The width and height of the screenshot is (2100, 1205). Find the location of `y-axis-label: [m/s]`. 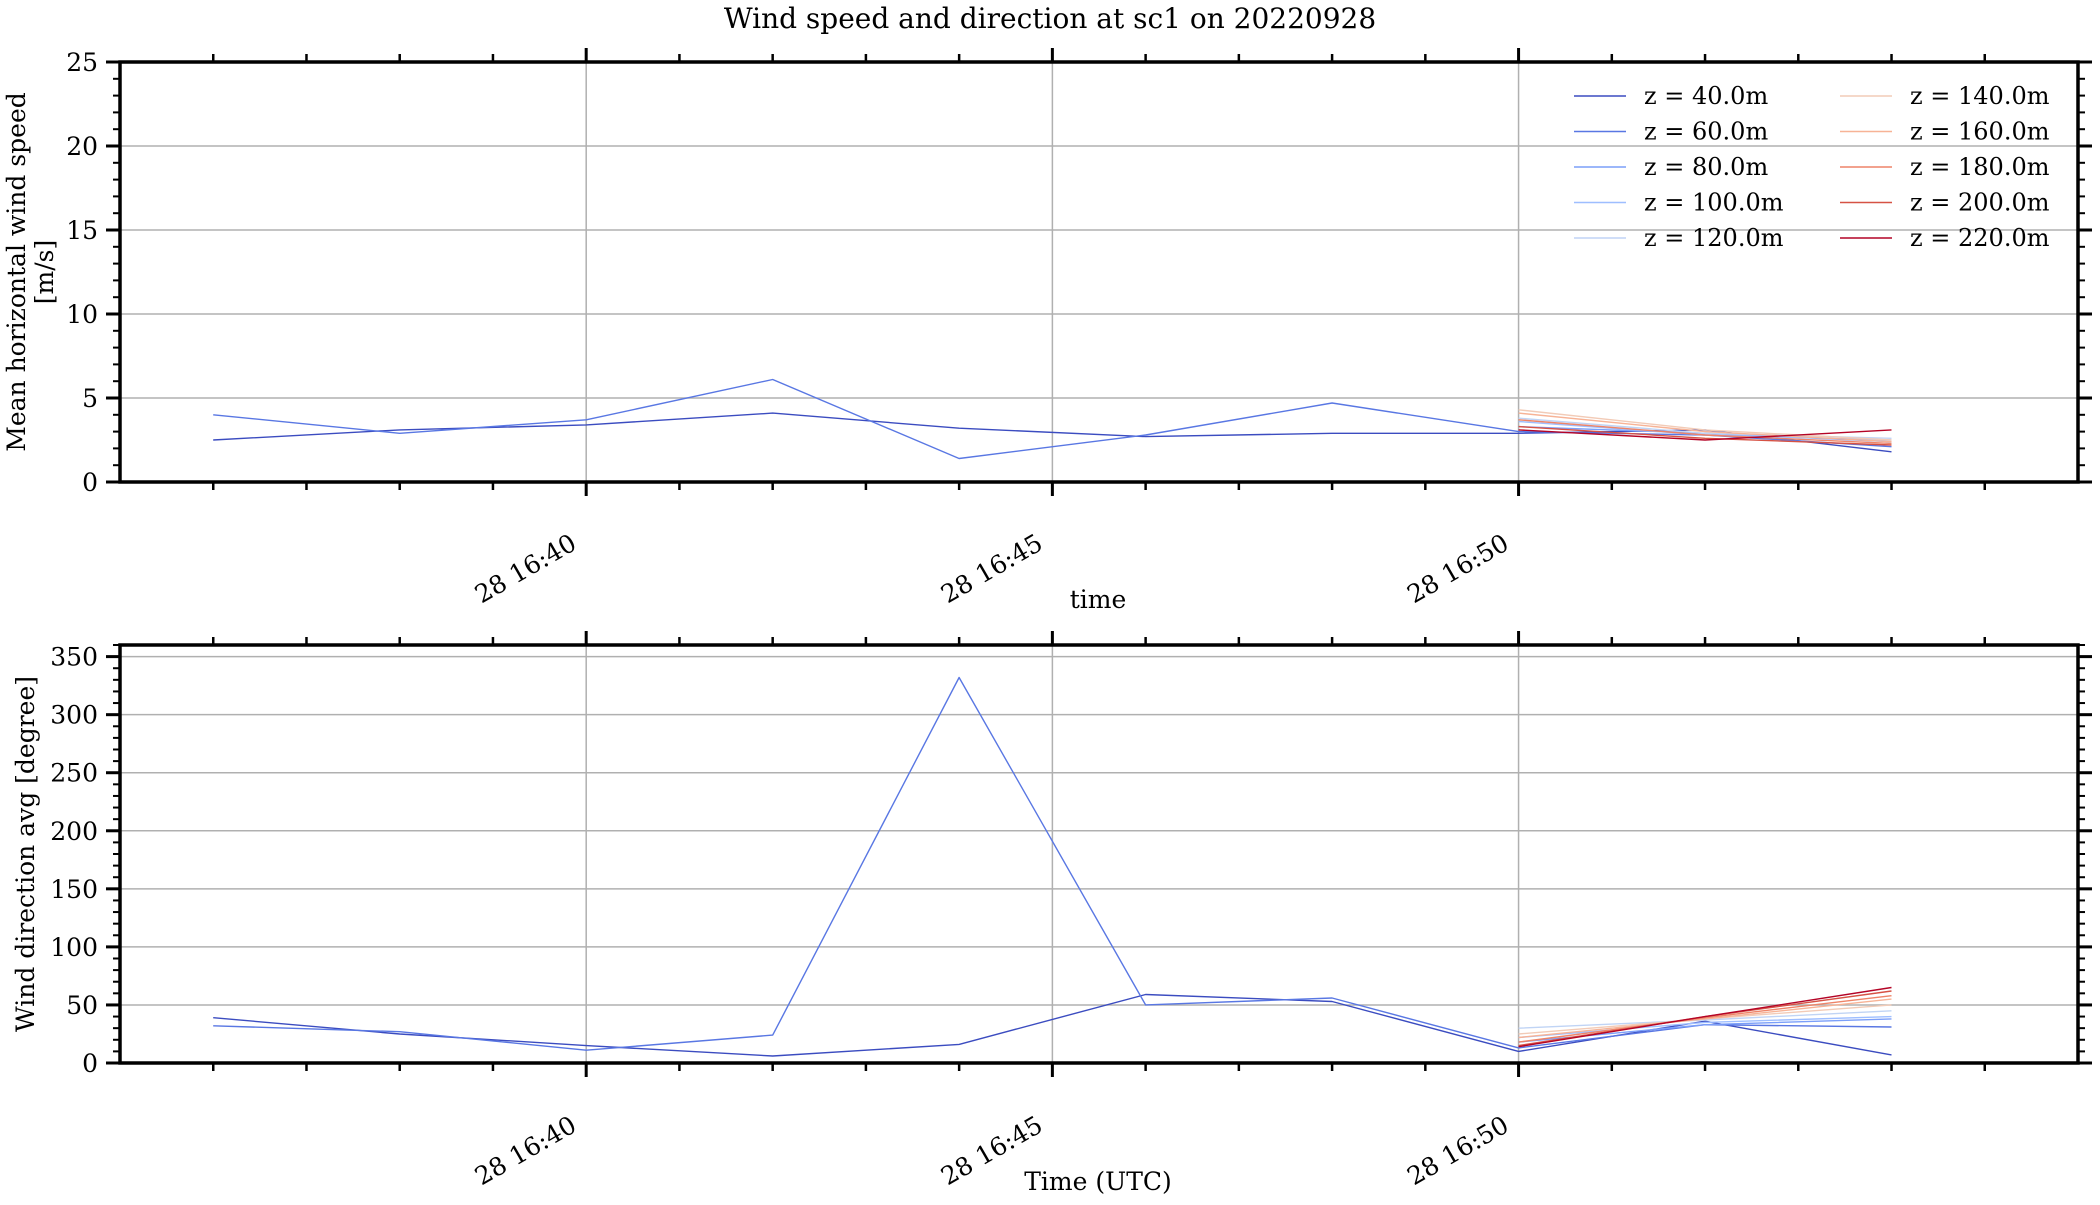

y-axis-label: [m/s] is located at coordinates (44, 272).